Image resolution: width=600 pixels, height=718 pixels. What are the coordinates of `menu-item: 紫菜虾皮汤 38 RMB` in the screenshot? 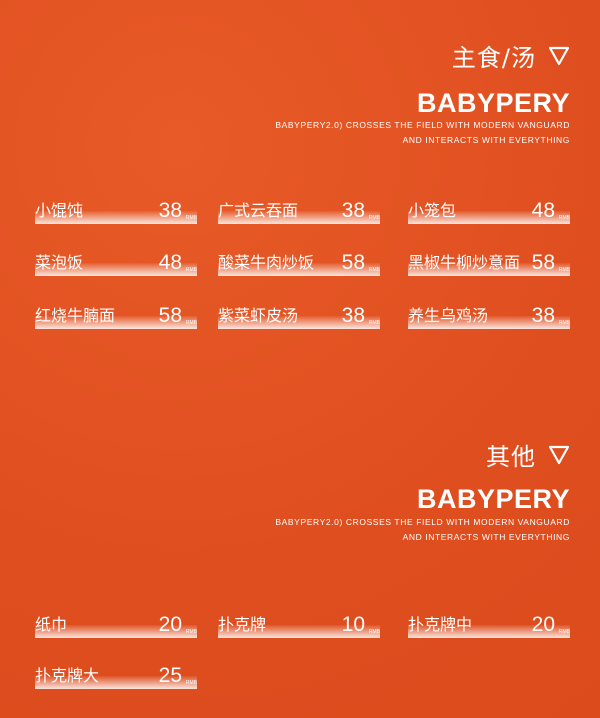 It's located at (299, 316).